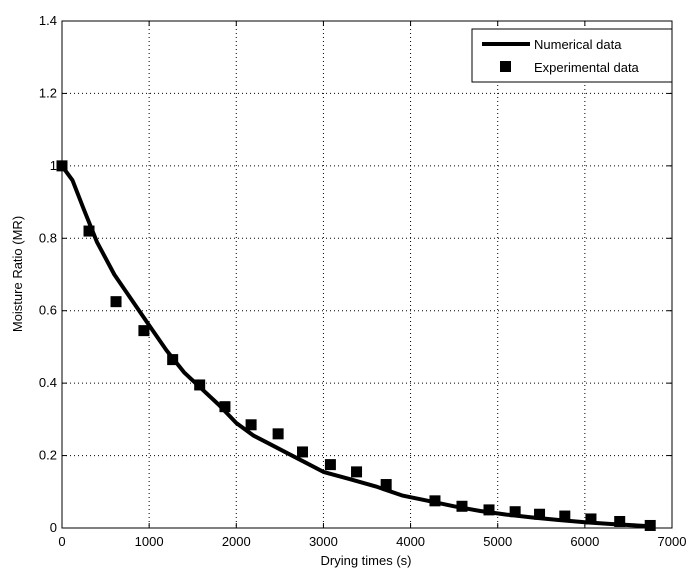 This screenshot has width=690, height=570. I want to click on y-tick-label: 0, so click(53, 527).